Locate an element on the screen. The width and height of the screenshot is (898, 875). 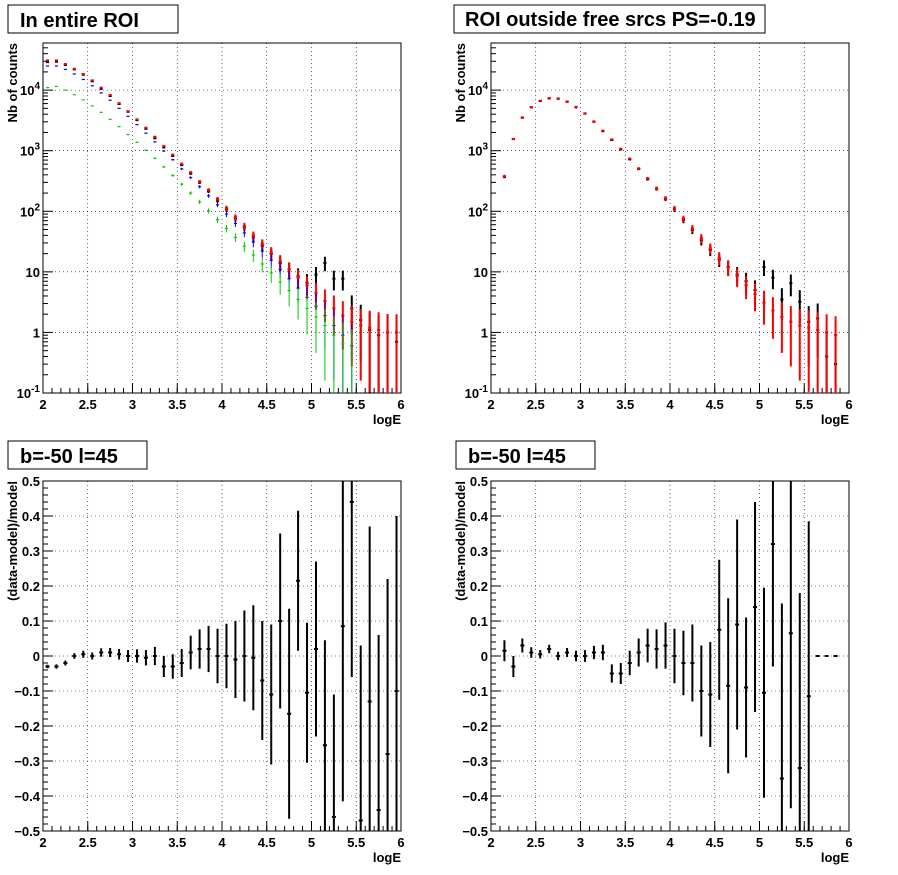
y-tick-label: −0.5 is located at coordinates (27, 831).